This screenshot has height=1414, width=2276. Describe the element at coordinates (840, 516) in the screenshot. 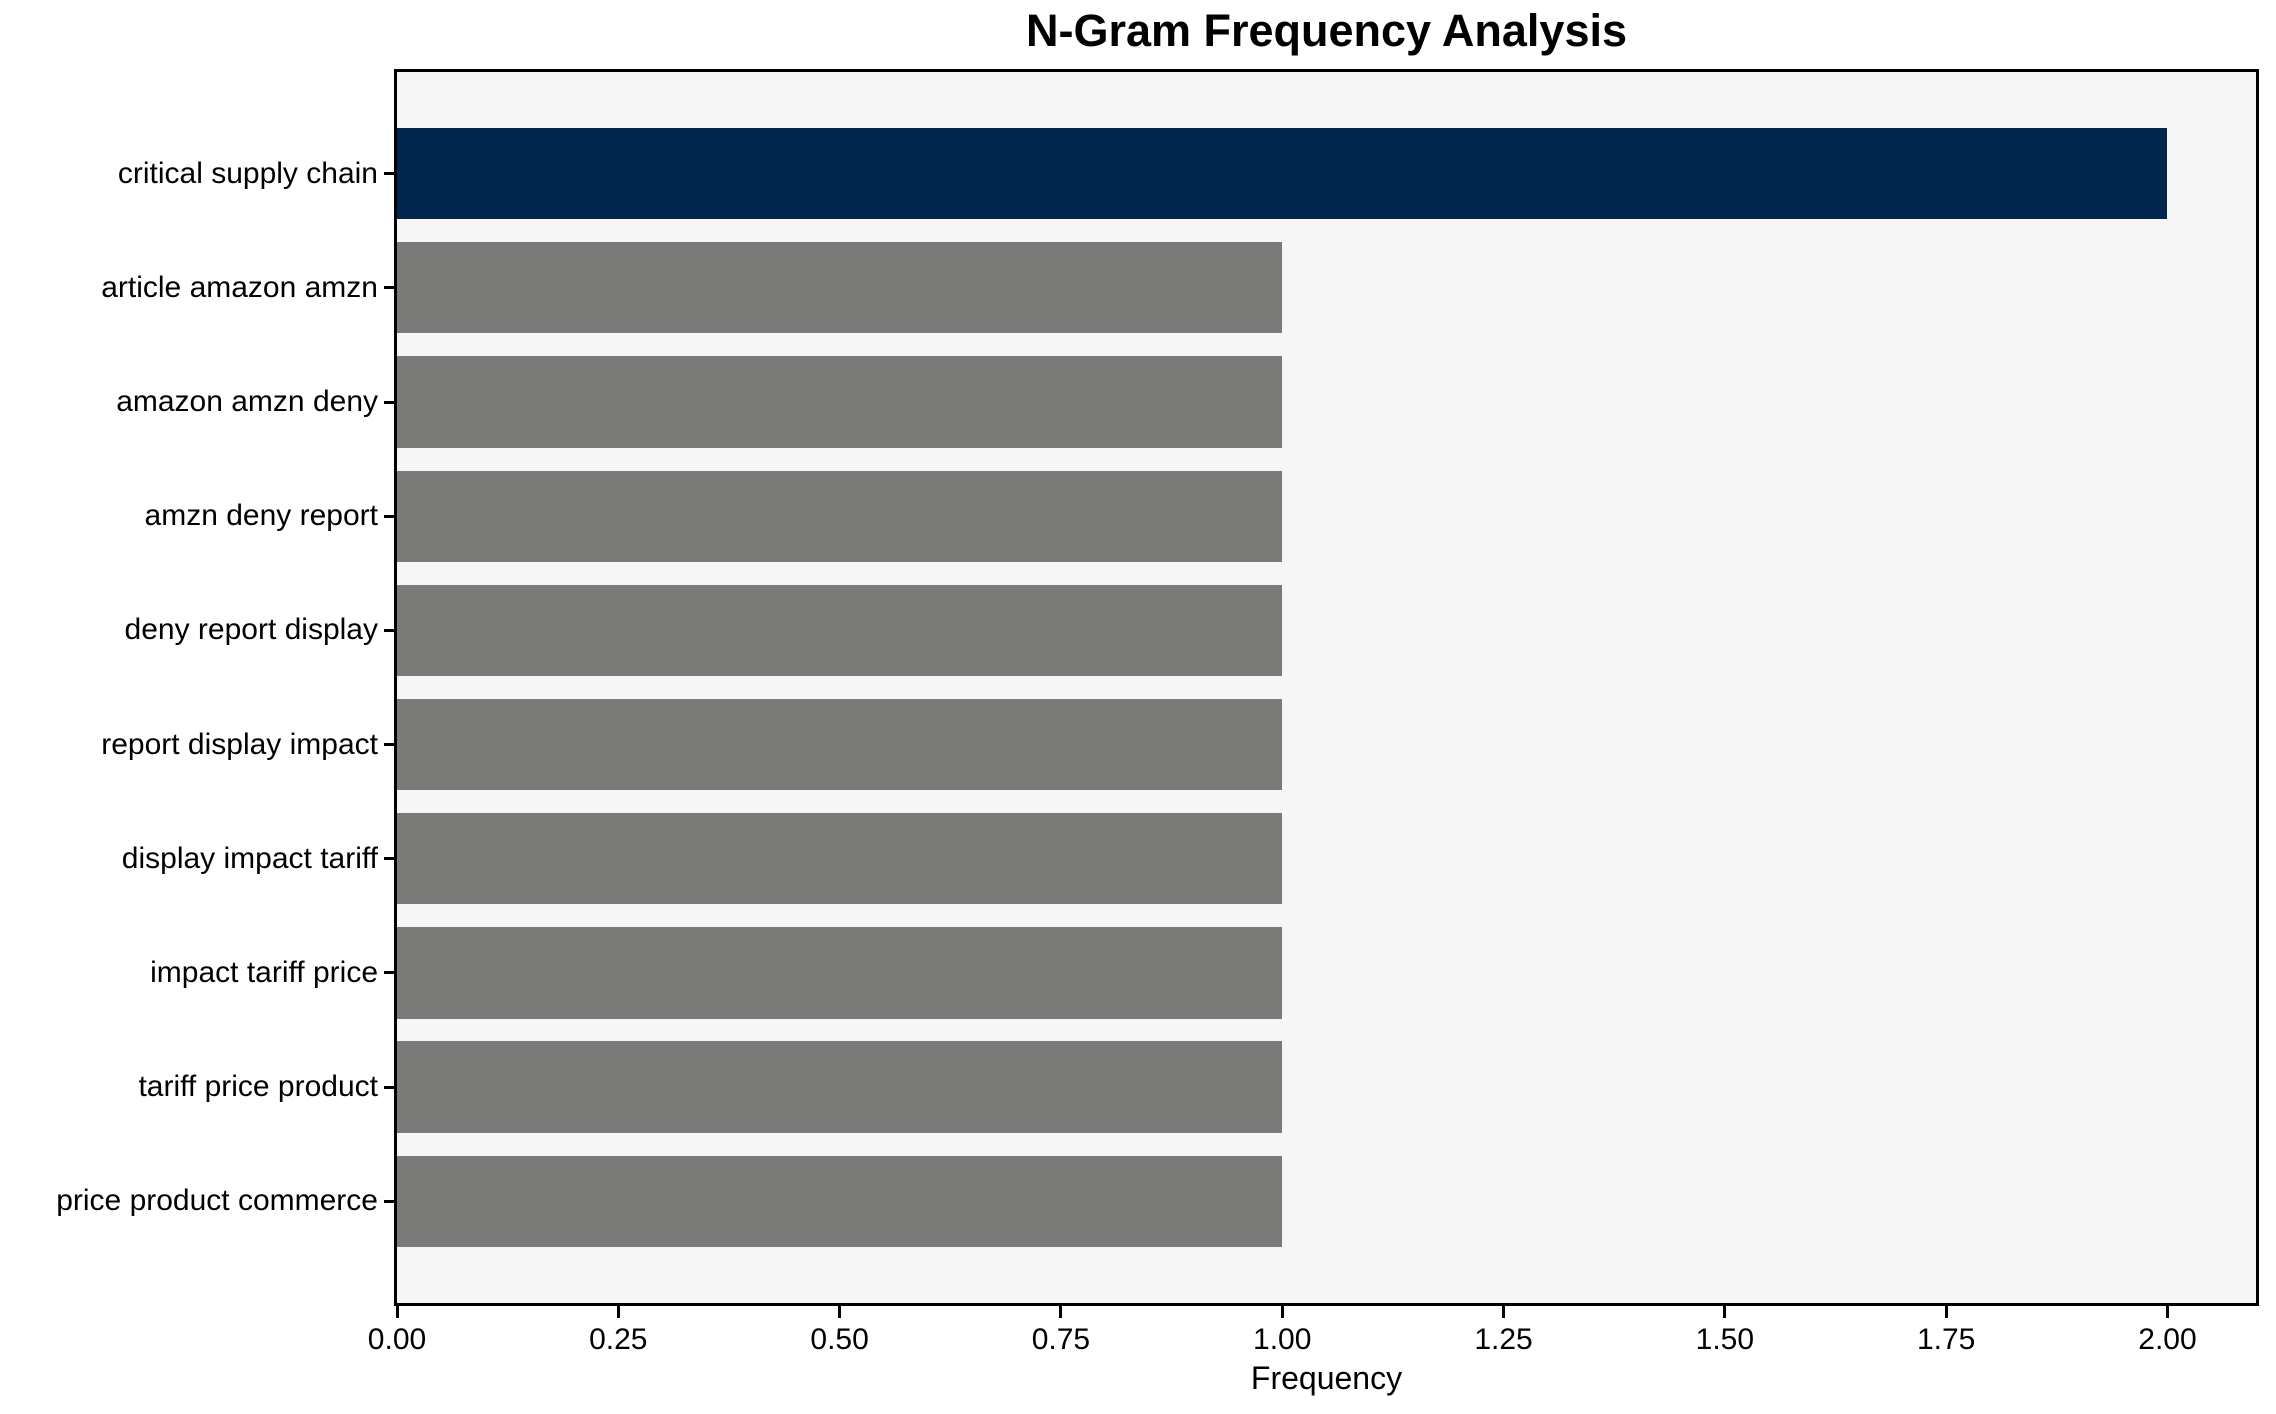

I see `bar-amzn-deny-report` at that location.